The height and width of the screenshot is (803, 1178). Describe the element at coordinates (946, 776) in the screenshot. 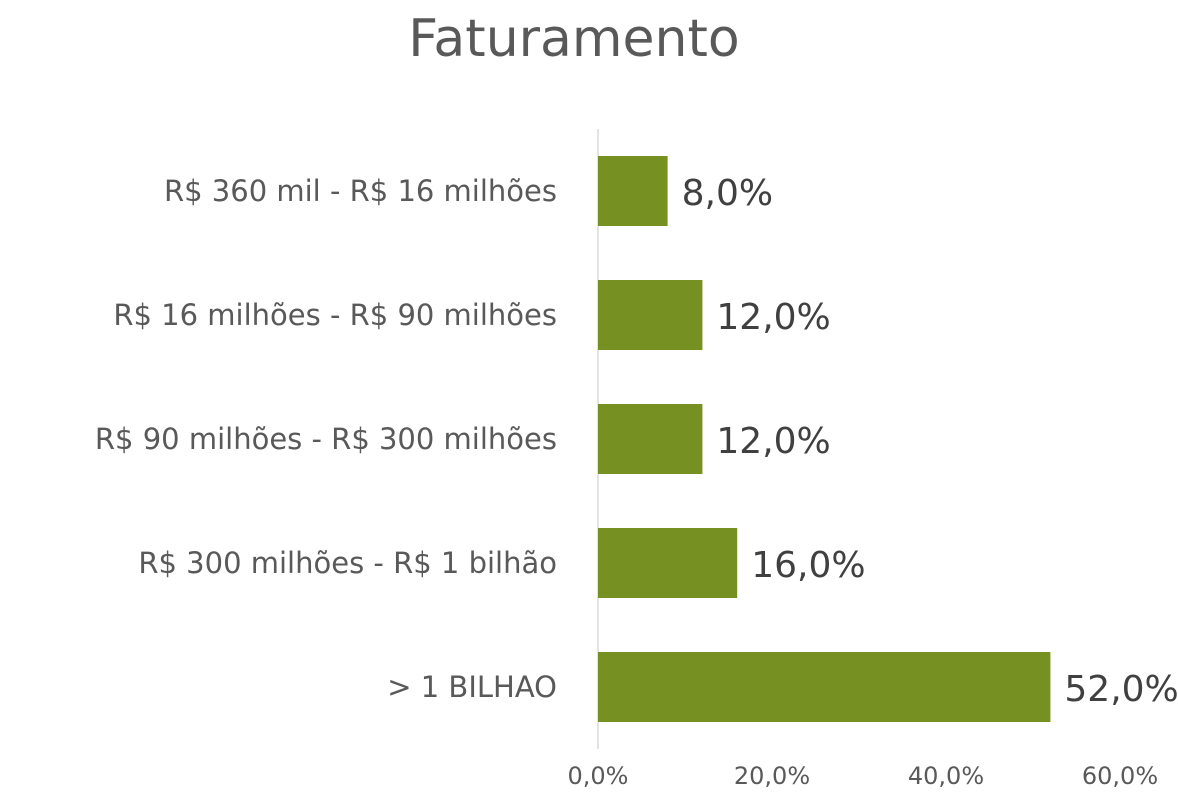

I see `x-tick-label: 40,0%` at that location.